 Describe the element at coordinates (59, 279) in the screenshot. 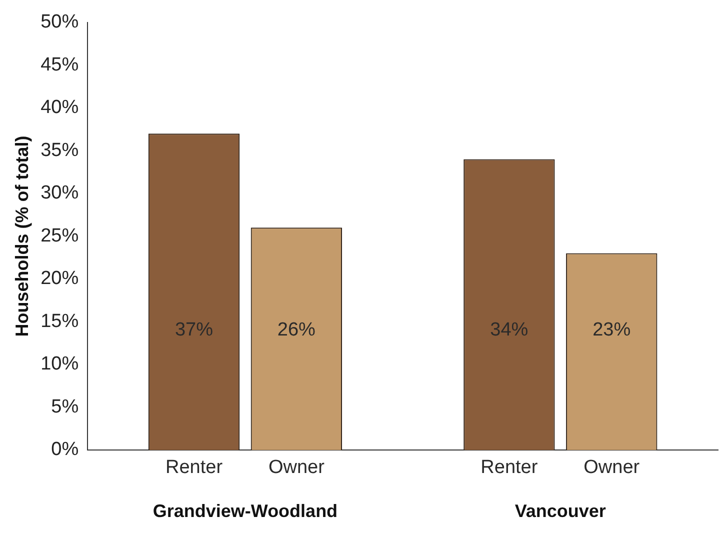

I see `y-tick-label: 20%` at that location.